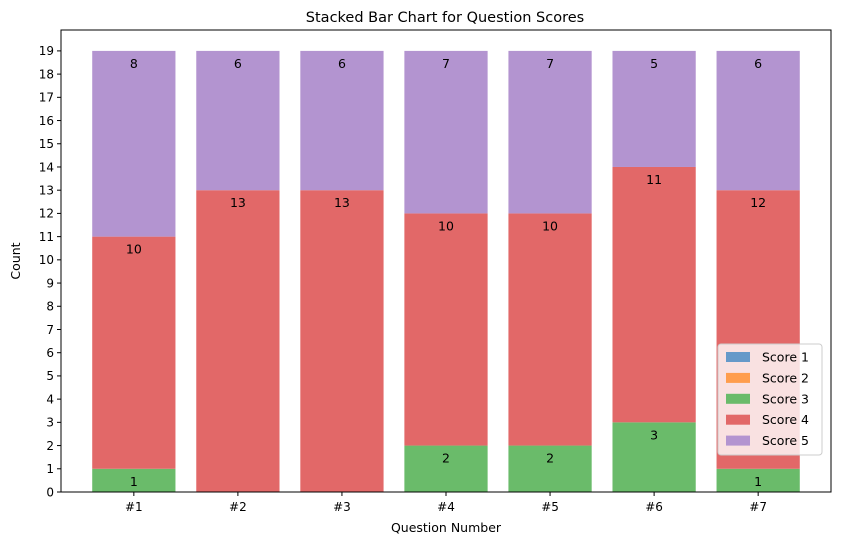  I want to click on x-tick-label: #3, so click(342, 507).